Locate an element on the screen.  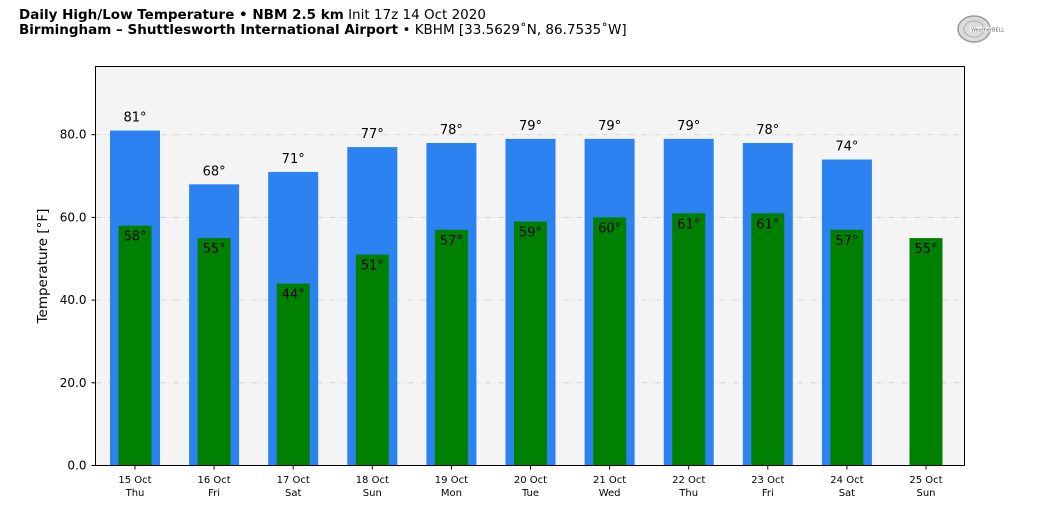
y-axis-title: Temperature [°F] is located at coordinates (43, 267).